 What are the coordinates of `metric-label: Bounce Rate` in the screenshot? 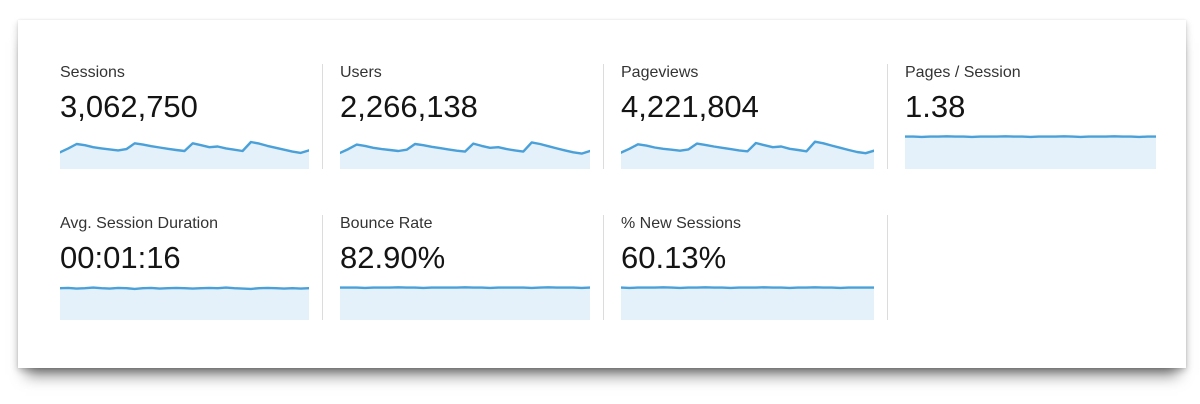 It's located at (386, 223).